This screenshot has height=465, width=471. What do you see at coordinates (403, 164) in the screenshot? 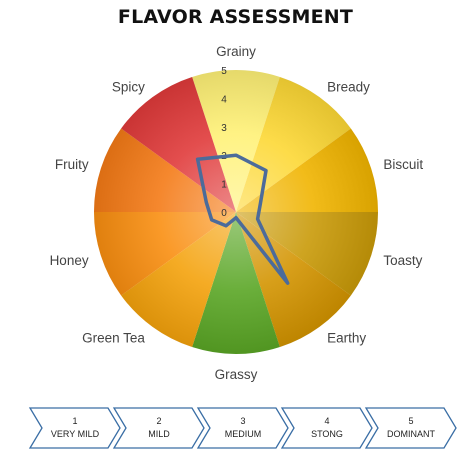
I see `category-label-biscuit: Biscuit` at bounding box center [403, 164].